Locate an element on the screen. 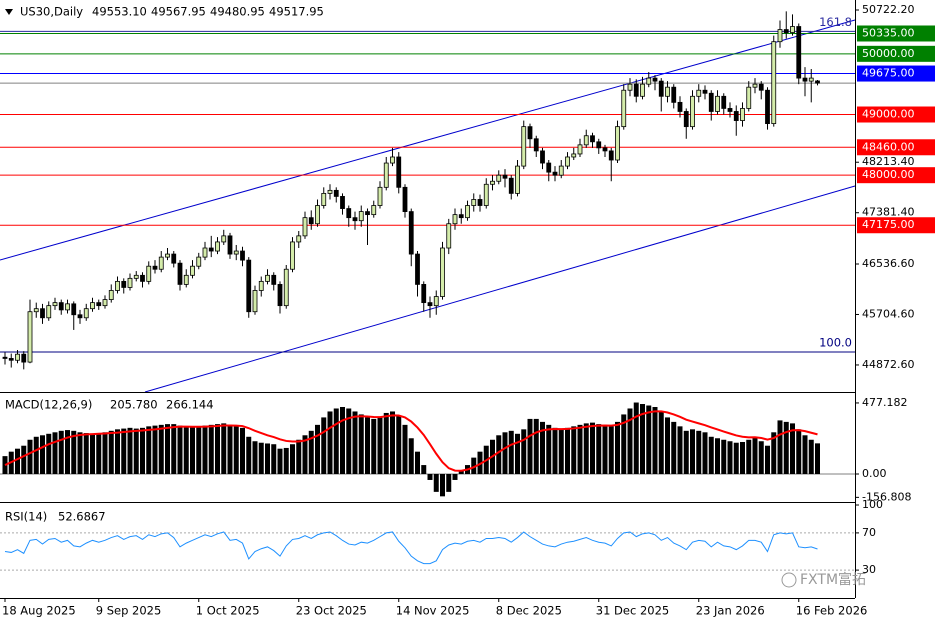 The height and width of the screenshot is (624, 936). x-tick-label: 1 Oct 2025 is located at coordinates (228, 611).